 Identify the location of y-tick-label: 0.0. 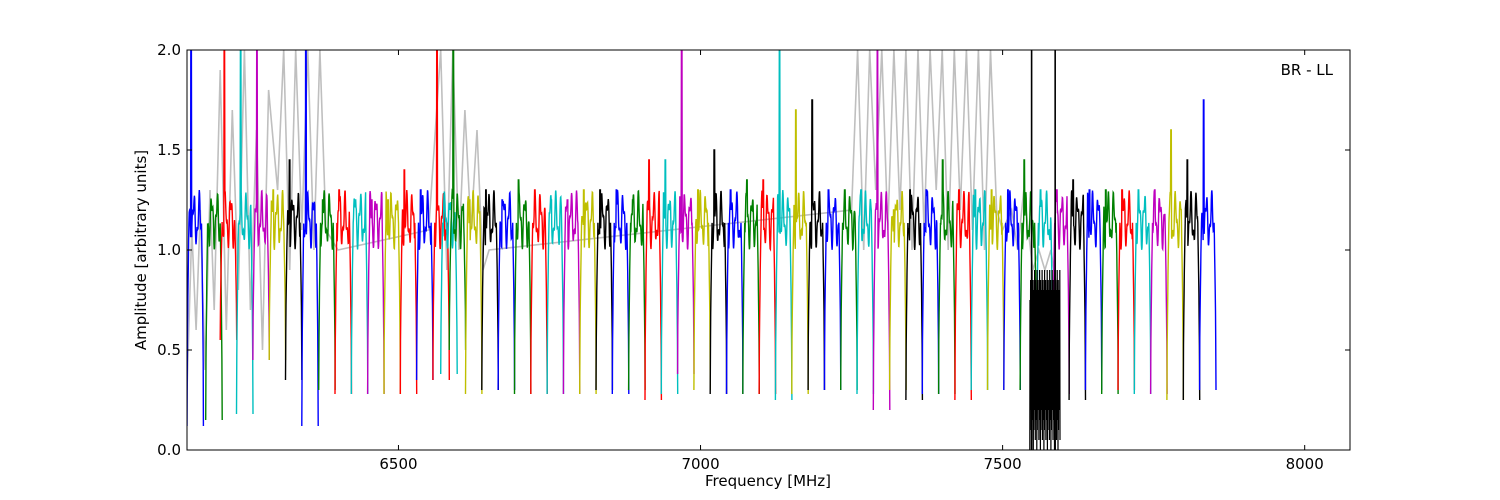
(169, 450).